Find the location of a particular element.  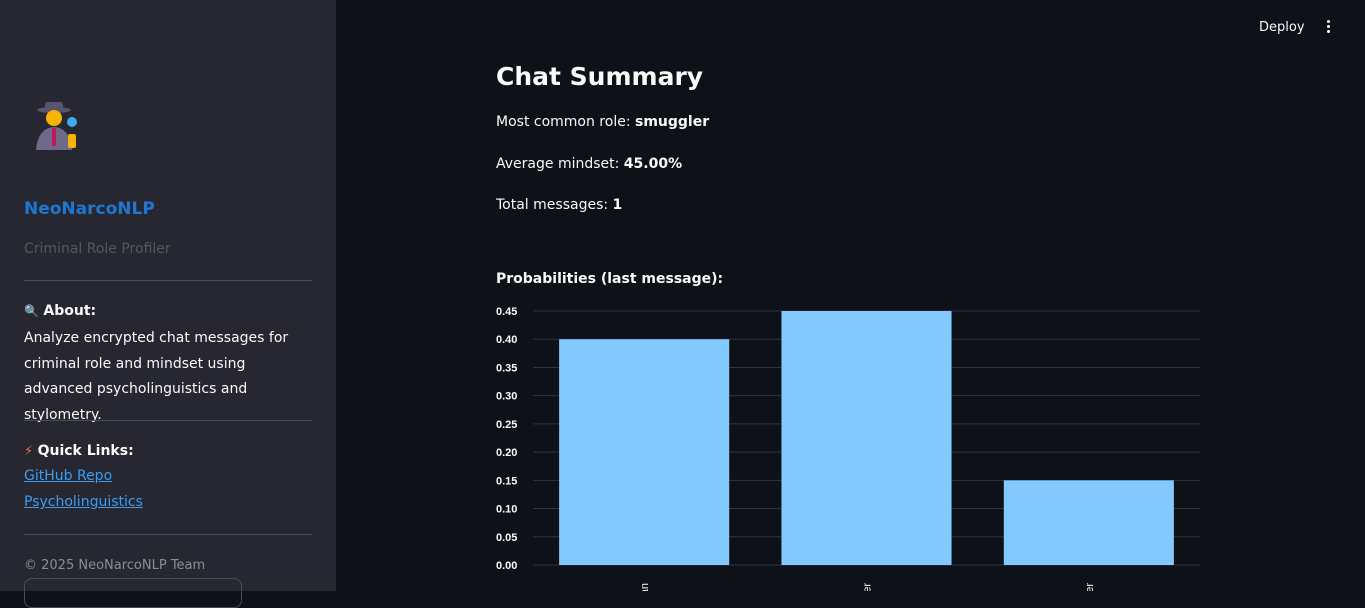

y-tick-label: 0.00 is located at coordinates (506, 566).